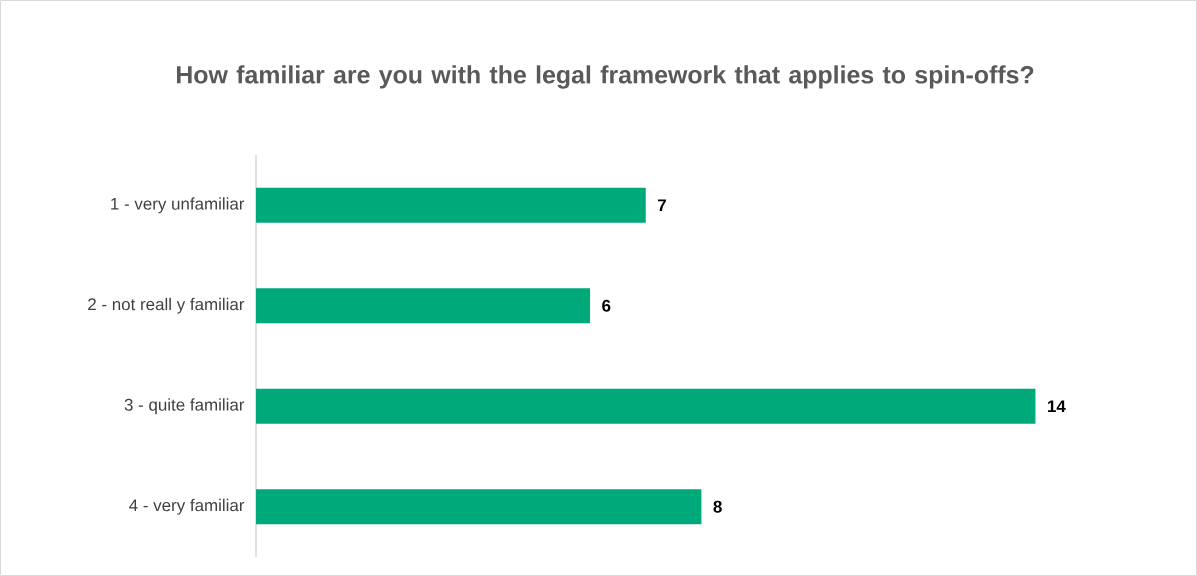 This screenshot has height=576, width=1197. I want to click on y-tick-label: 1 - very unfamiliar, so click(178, 205).